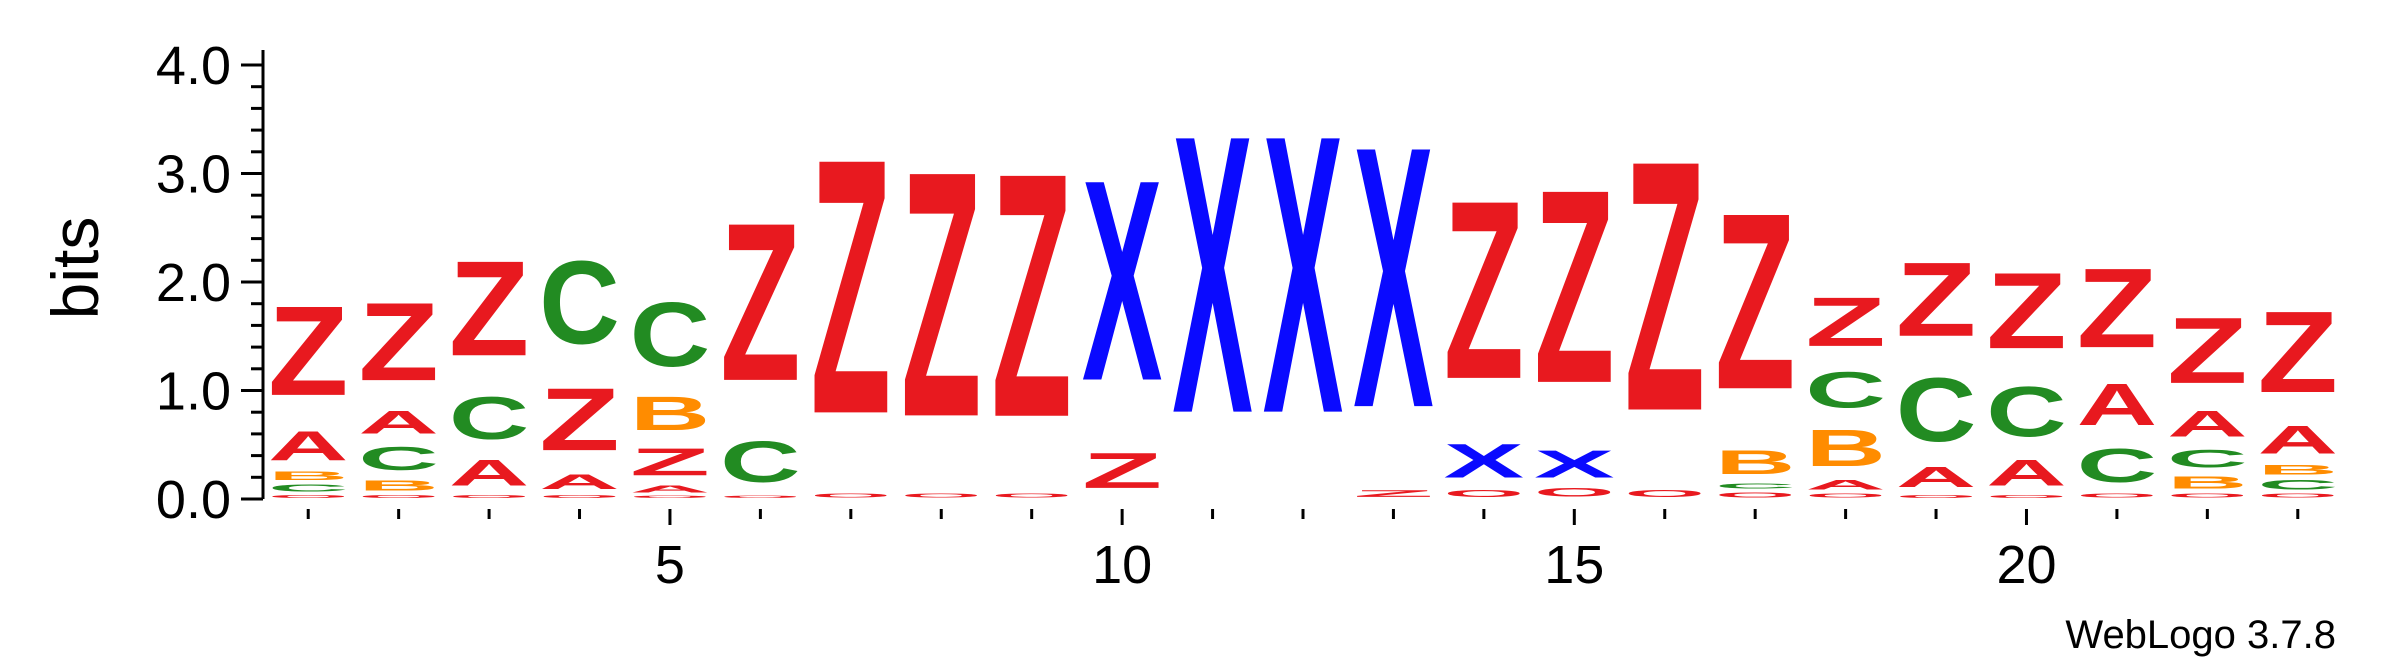  I want to click on x-tick-label: 5, so click(670, 565).